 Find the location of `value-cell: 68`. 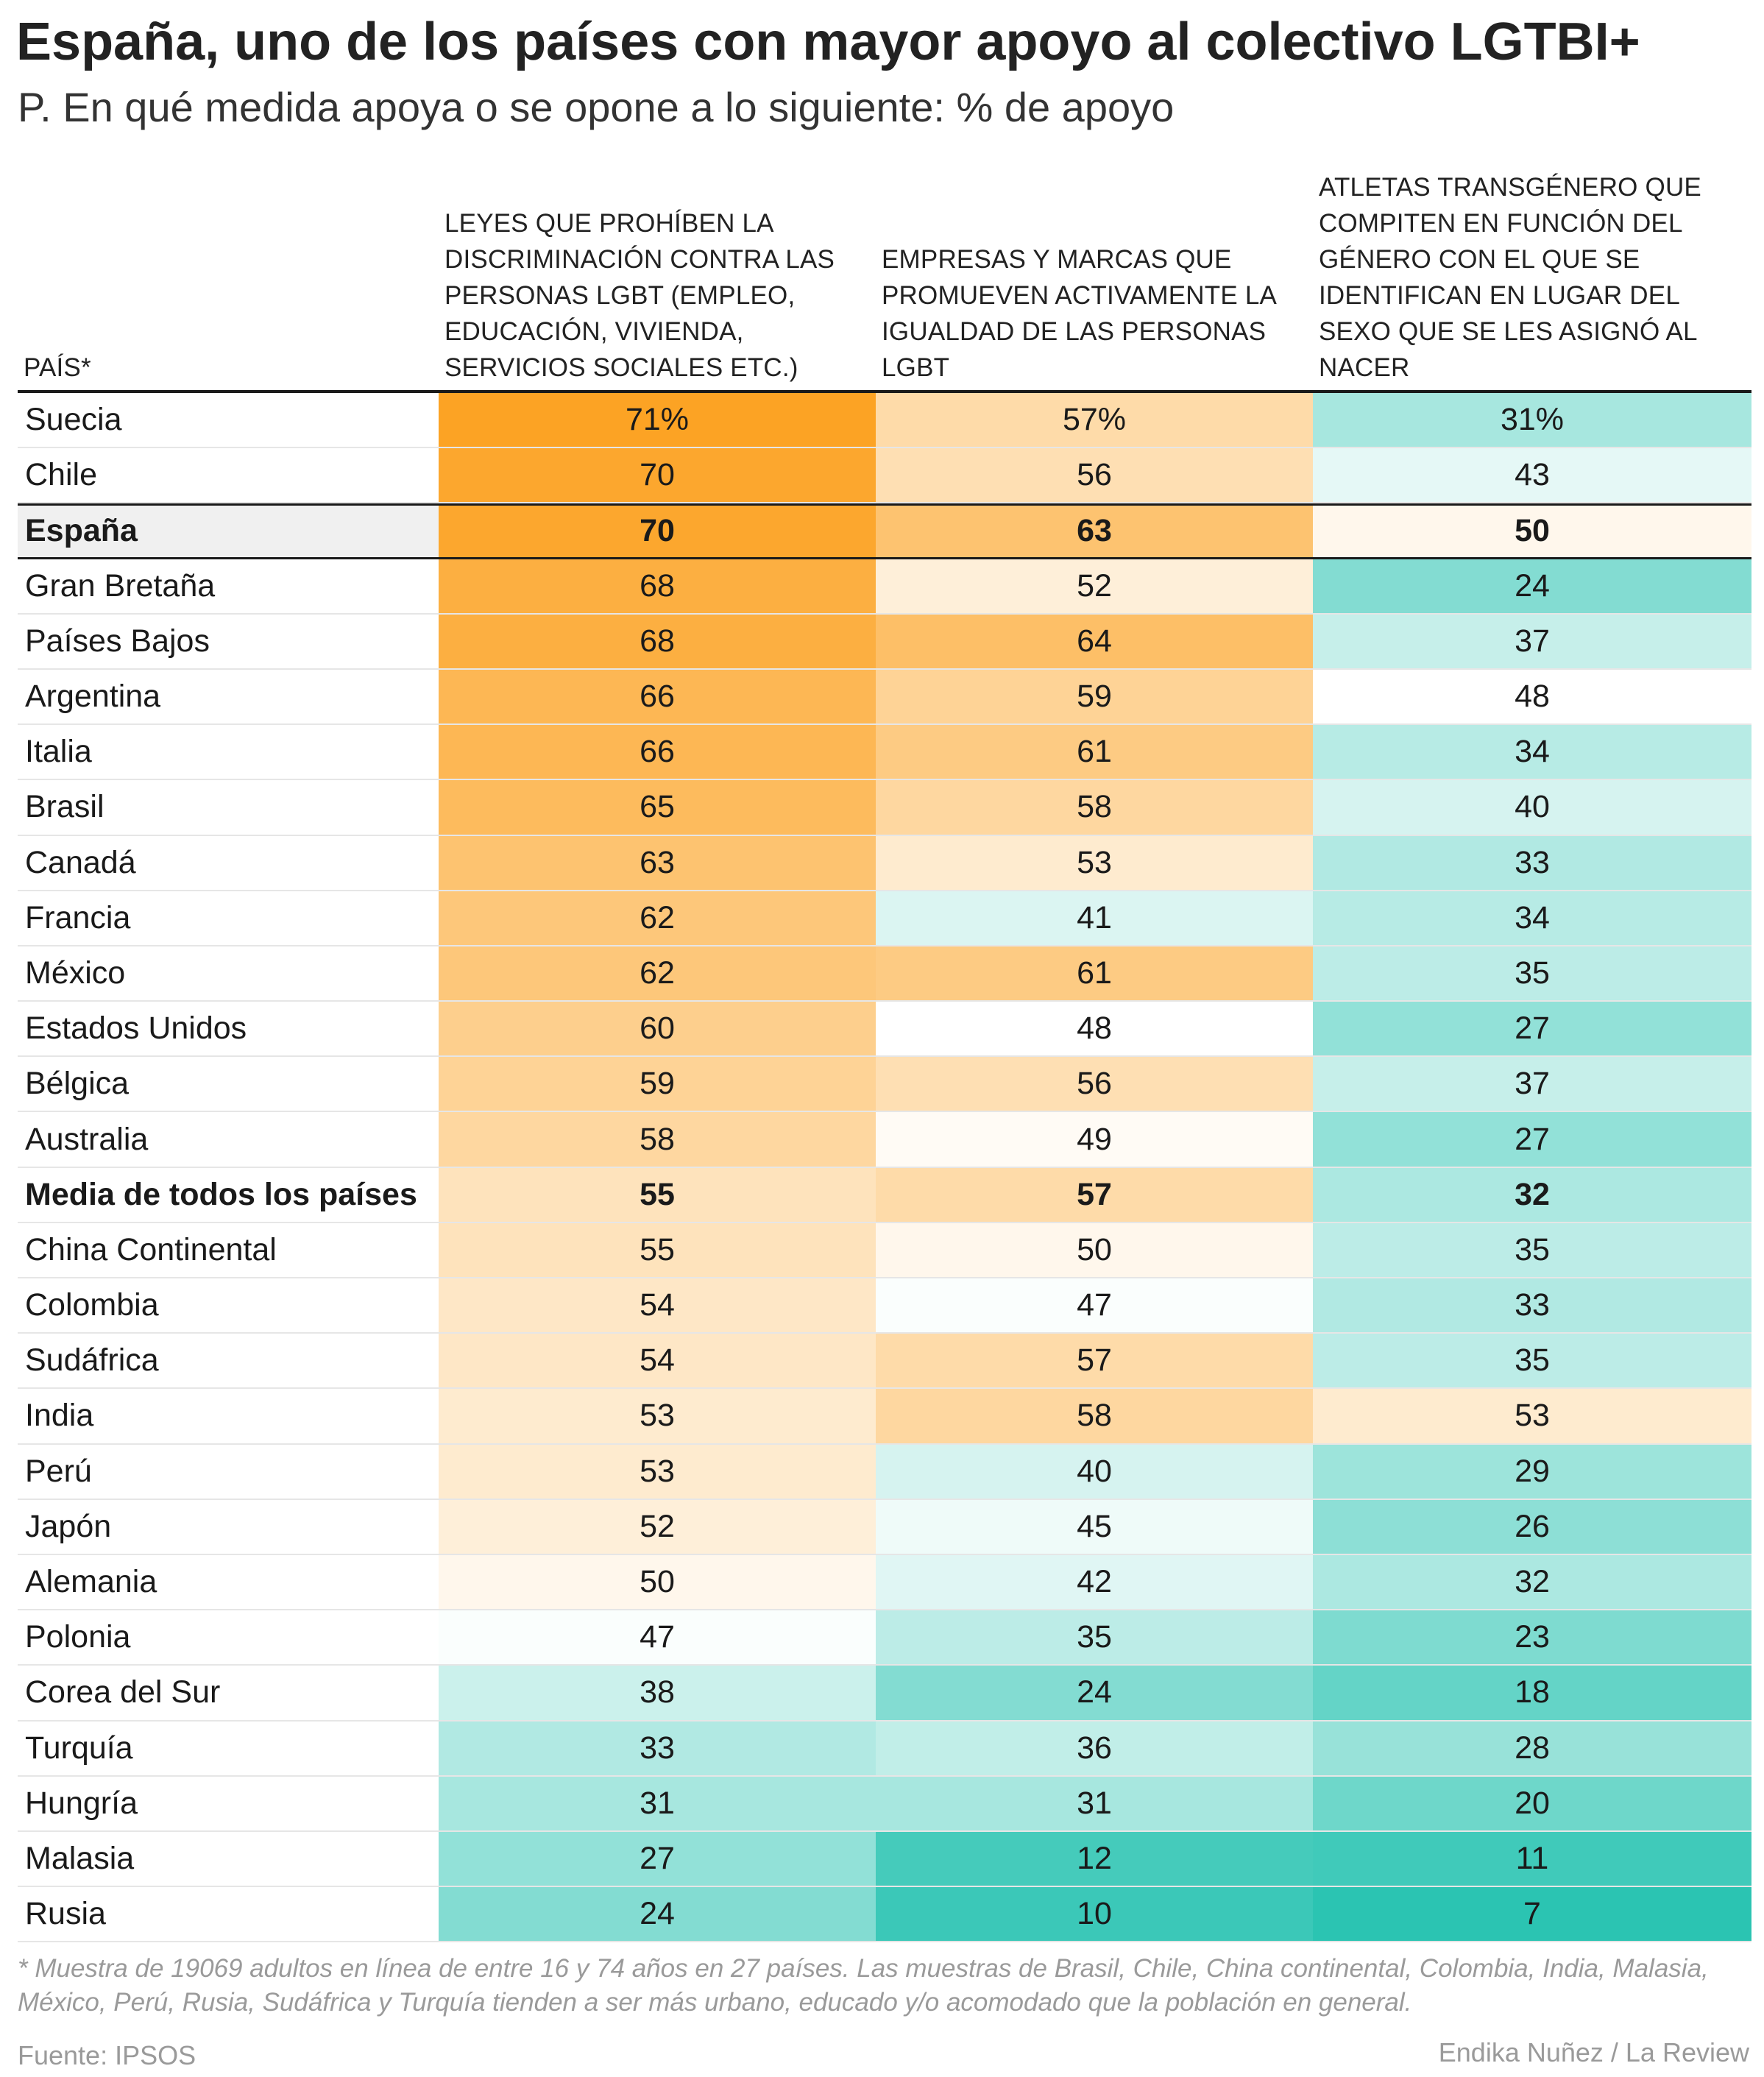

value-cell: 68 is located at coordinates (657, 641).